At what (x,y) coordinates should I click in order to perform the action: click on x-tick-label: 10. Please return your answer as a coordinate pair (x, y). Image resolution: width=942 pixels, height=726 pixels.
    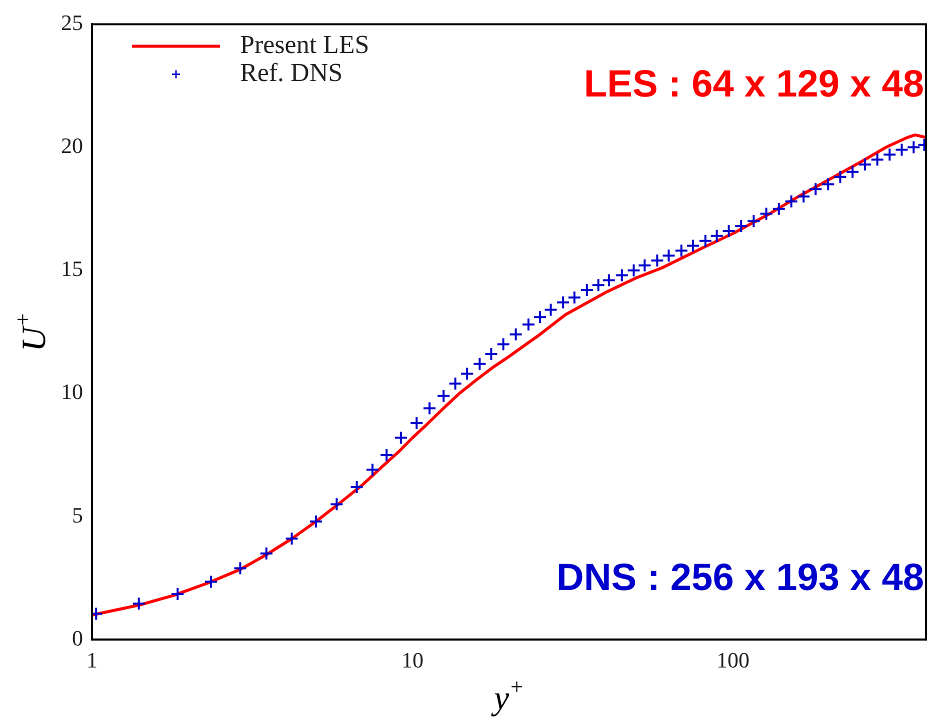
    Looking at the image, I should click on (413, 660).